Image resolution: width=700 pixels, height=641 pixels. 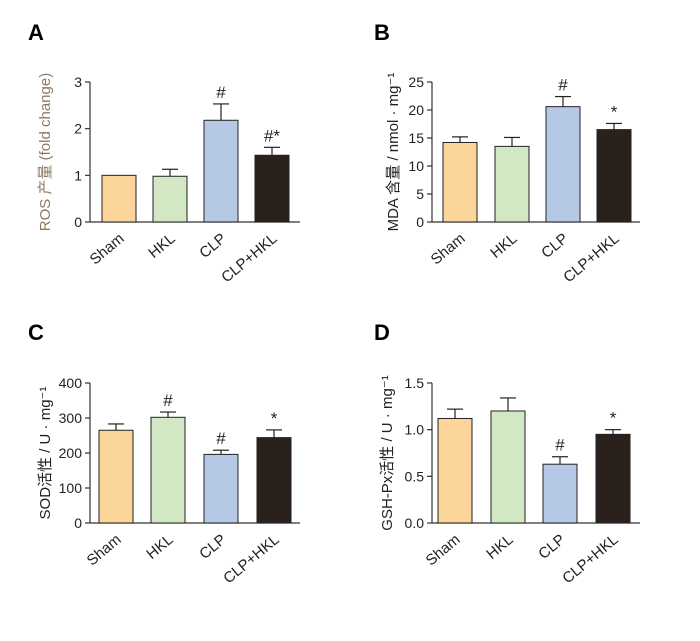 What do you see at coordinates (36, 32) in the screenshot?
I see `panel-letter: A` at bounding box center [36, 32].